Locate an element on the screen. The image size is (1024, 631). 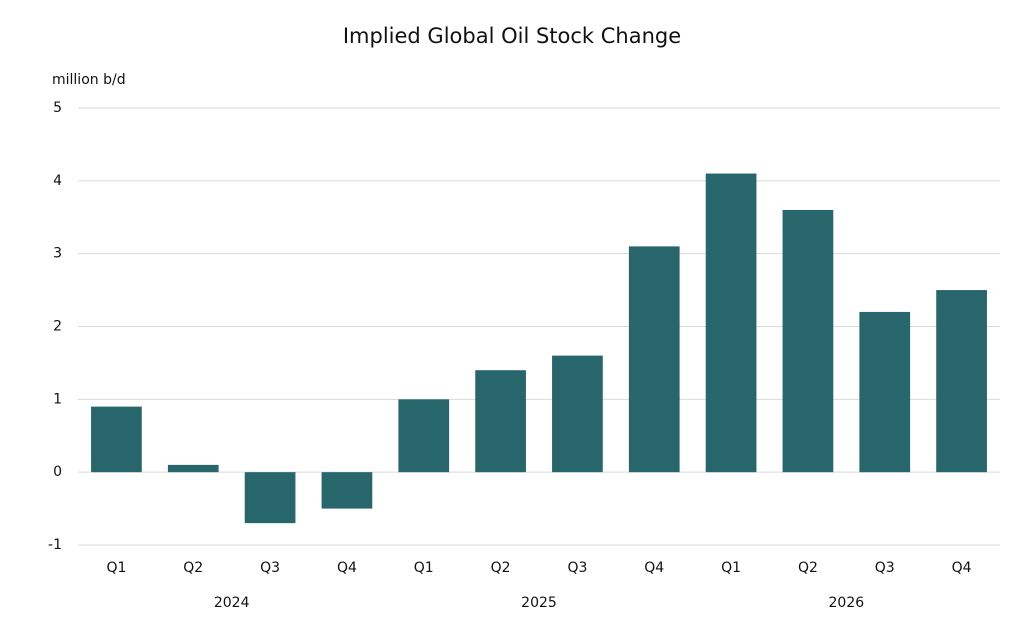
group-label: 2024 is located at coordinates (232, 603).